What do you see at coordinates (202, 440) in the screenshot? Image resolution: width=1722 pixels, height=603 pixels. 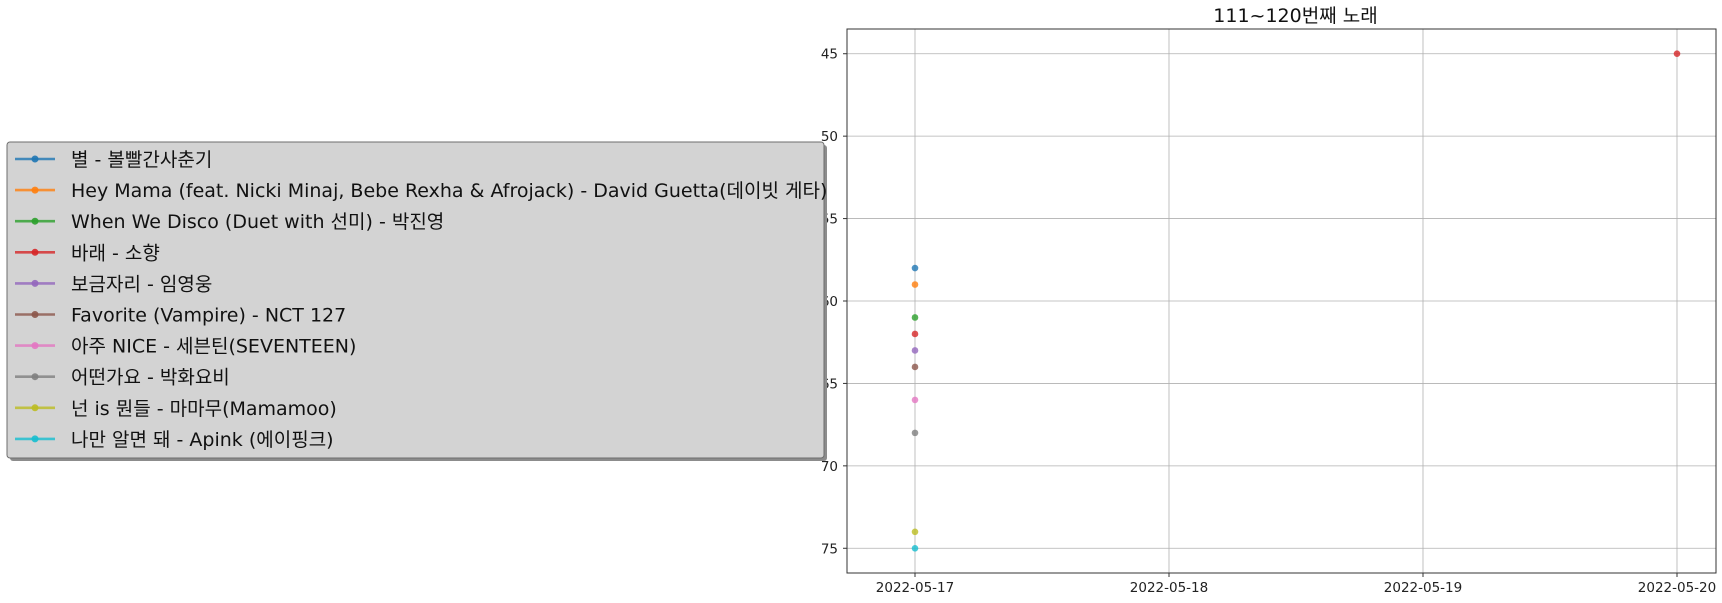 I see `legend-label: 나만 알면 돼 - Apink (에이핑크)` at bounding box center [202, 440].